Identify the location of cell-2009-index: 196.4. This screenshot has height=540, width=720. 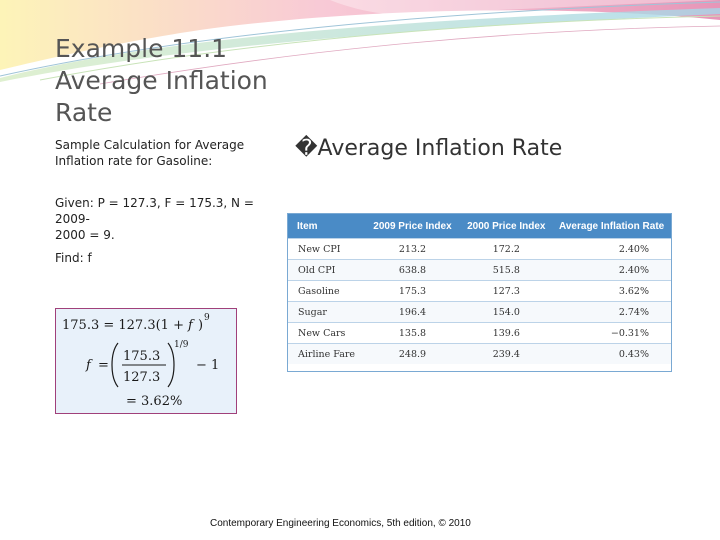
(412, 312).